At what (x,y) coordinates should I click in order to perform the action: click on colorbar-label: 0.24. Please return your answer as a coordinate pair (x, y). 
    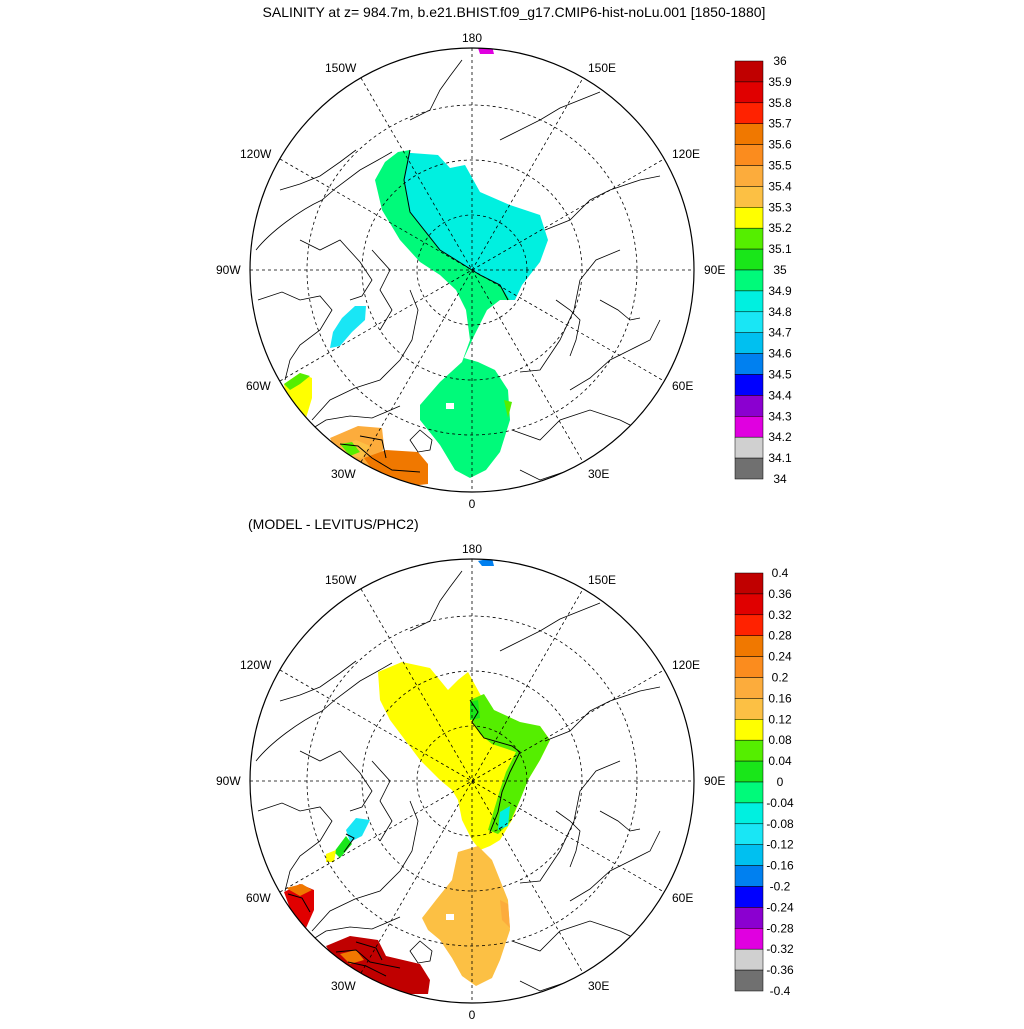
    Looking at the image, I should click on (780, 657).